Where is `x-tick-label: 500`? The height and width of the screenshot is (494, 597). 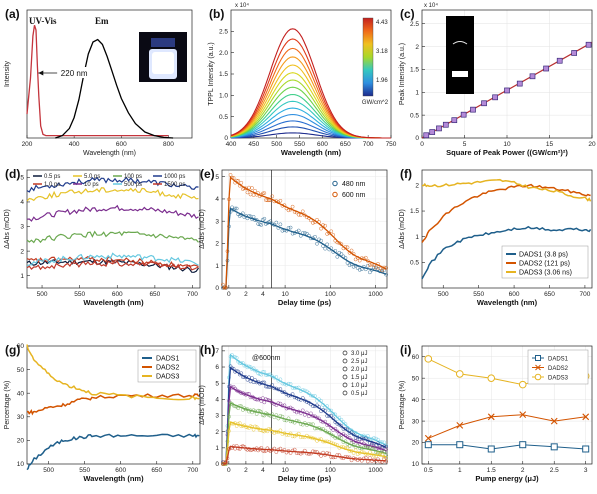 x-tick-label: 500 is located at coordinates (276, 144).